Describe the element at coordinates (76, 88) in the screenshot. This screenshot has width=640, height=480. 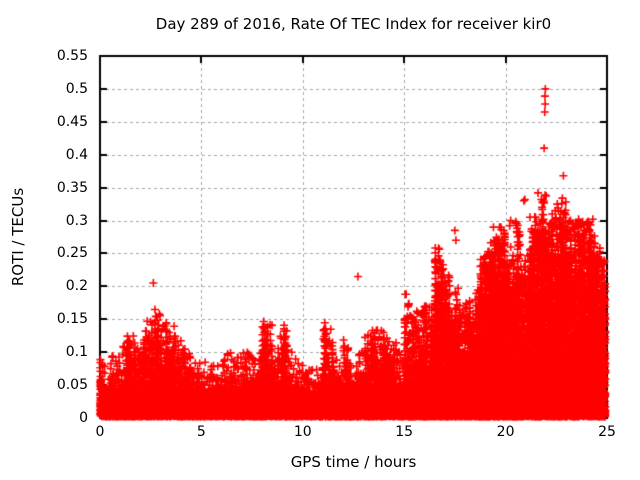
I see `y-axis-tick-label: 0.5` at that location.